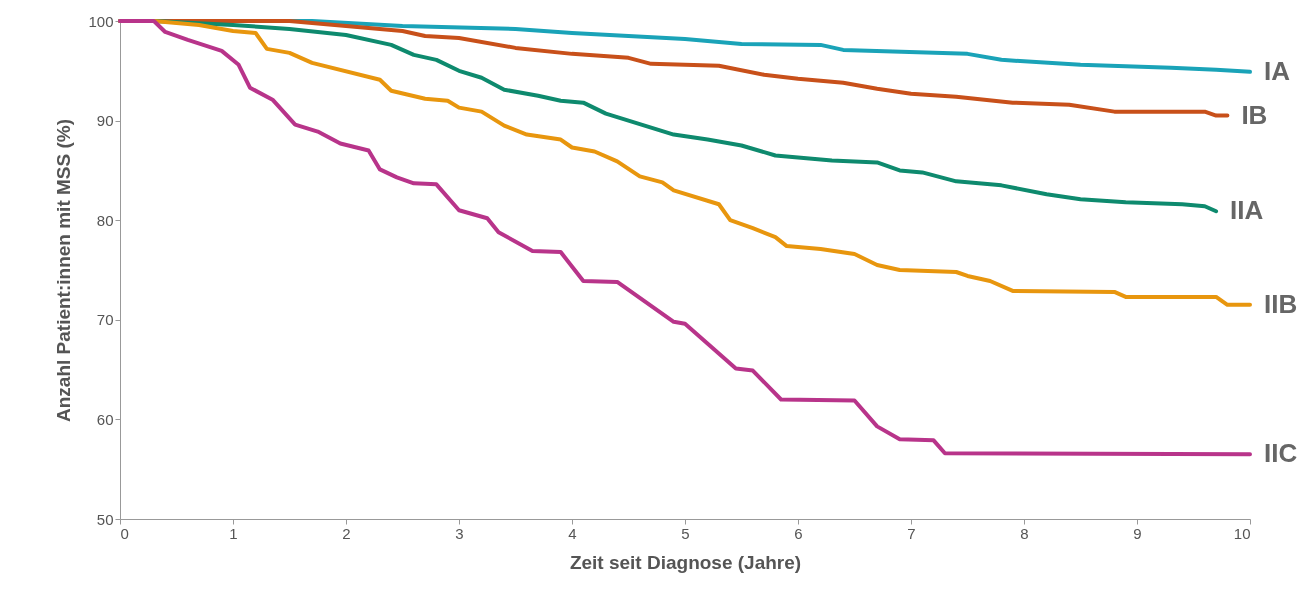 The height and width of the screenshot is (598, 1310). Describe the element at coordinates (1277, 70) in the screenshot. I see `series-label: IA` at that location.